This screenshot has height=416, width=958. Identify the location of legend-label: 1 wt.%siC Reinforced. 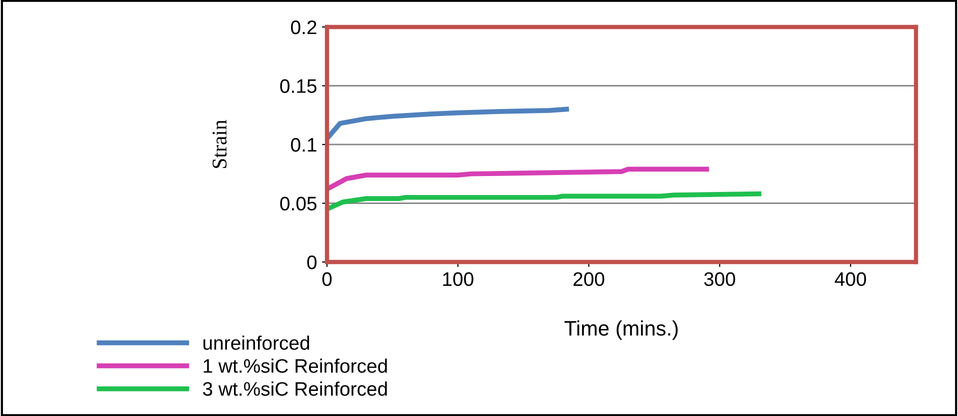
(295, 365).